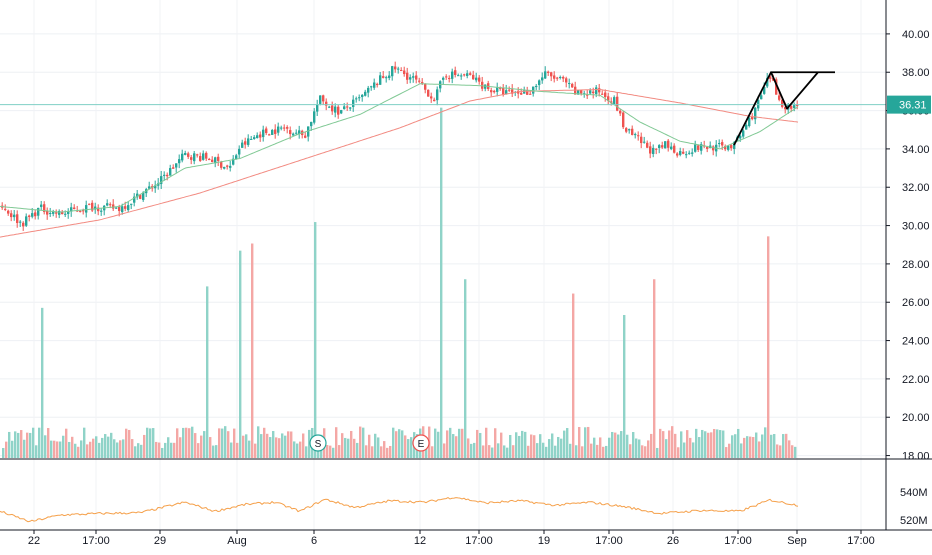 This screenshot has width=932, height=555. Describe the element at coordinates (916, 1) in the screenshot. I see `price-tick-label: 42.00` at that location.